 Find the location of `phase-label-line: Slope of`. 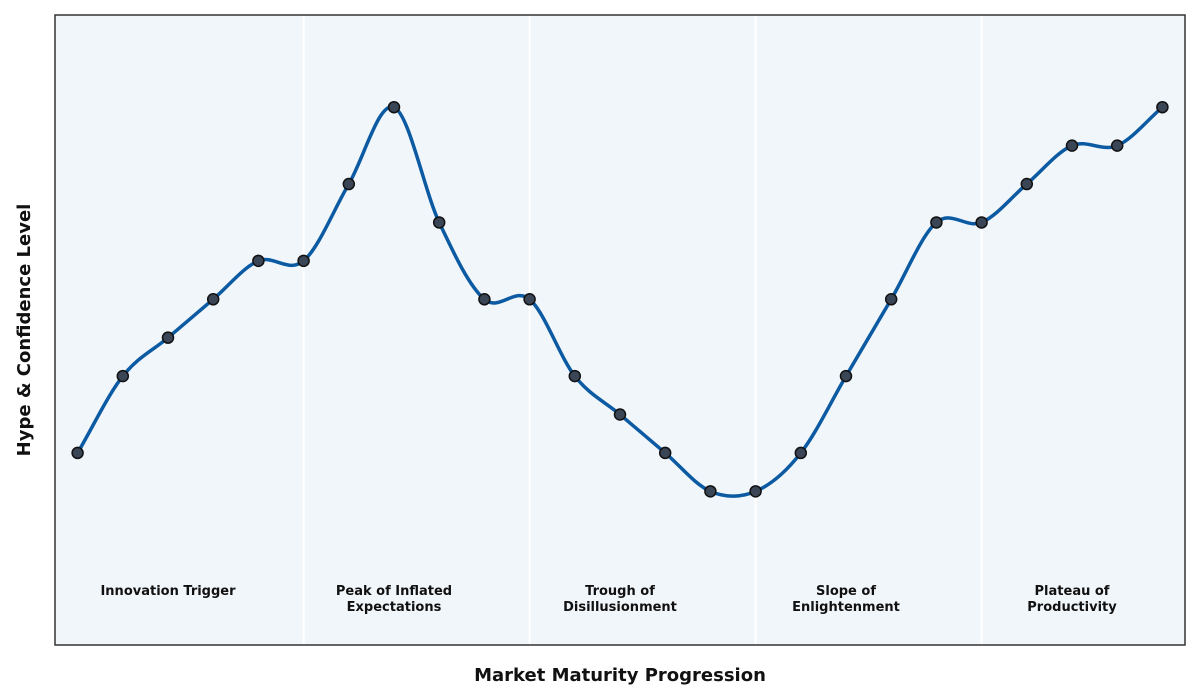

phase-label-line: Slope of is located at coordinates (846, 591).